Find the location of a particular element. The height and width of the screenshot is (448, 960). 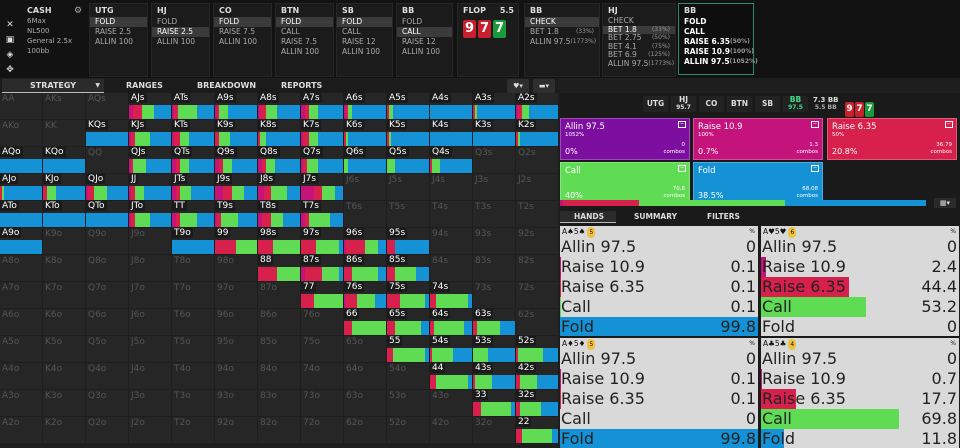

position-box-sb: SB FOLD CALL RAISE 12 ALLIN 100 is located at coordinates (364, 40).